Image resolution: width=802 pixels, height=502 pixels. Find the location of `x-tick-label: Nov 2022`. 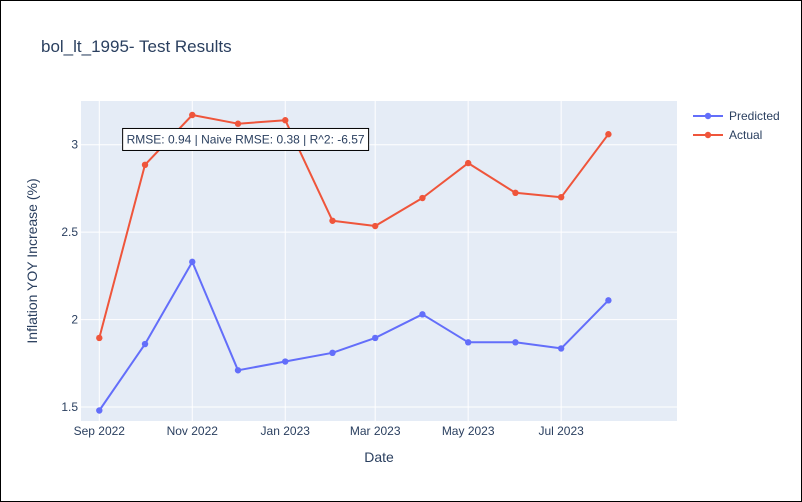

x-tick-label: Nov 2022 is located at coordinates (193, 431).